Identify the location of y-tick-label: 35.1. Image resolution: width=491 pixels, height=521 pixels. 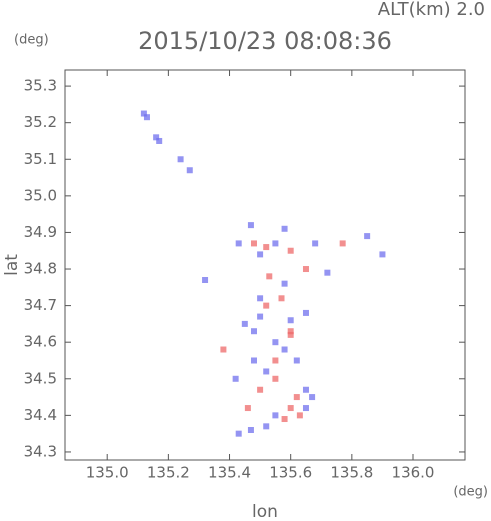
(40, 159).